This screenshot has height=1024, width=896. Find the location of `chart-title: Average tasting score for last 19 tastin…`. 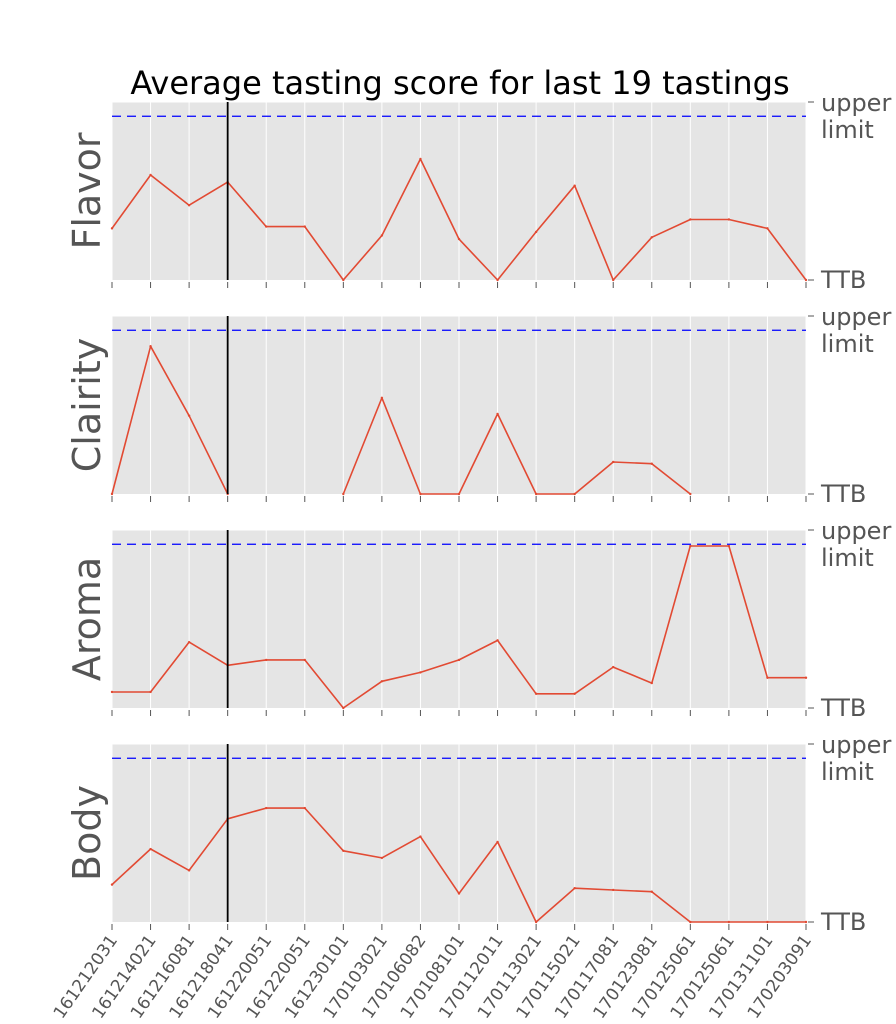

chart-title: Average tasting score for last 19 tastin… is located at coordinates (459, 83).